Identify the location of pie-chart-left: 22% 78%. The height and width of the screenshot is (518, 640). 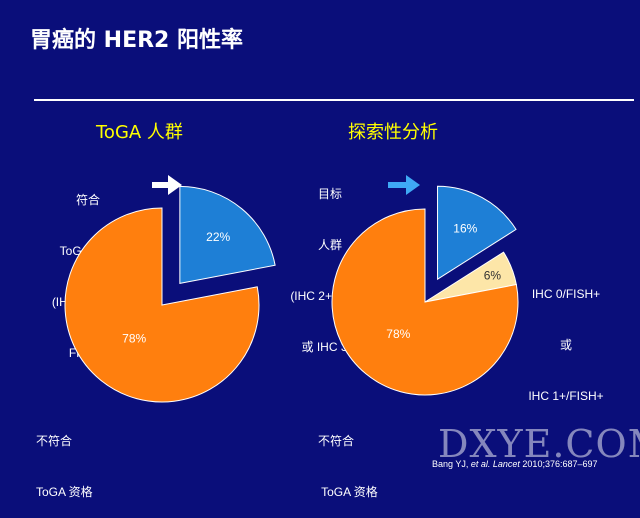
(170, 294).